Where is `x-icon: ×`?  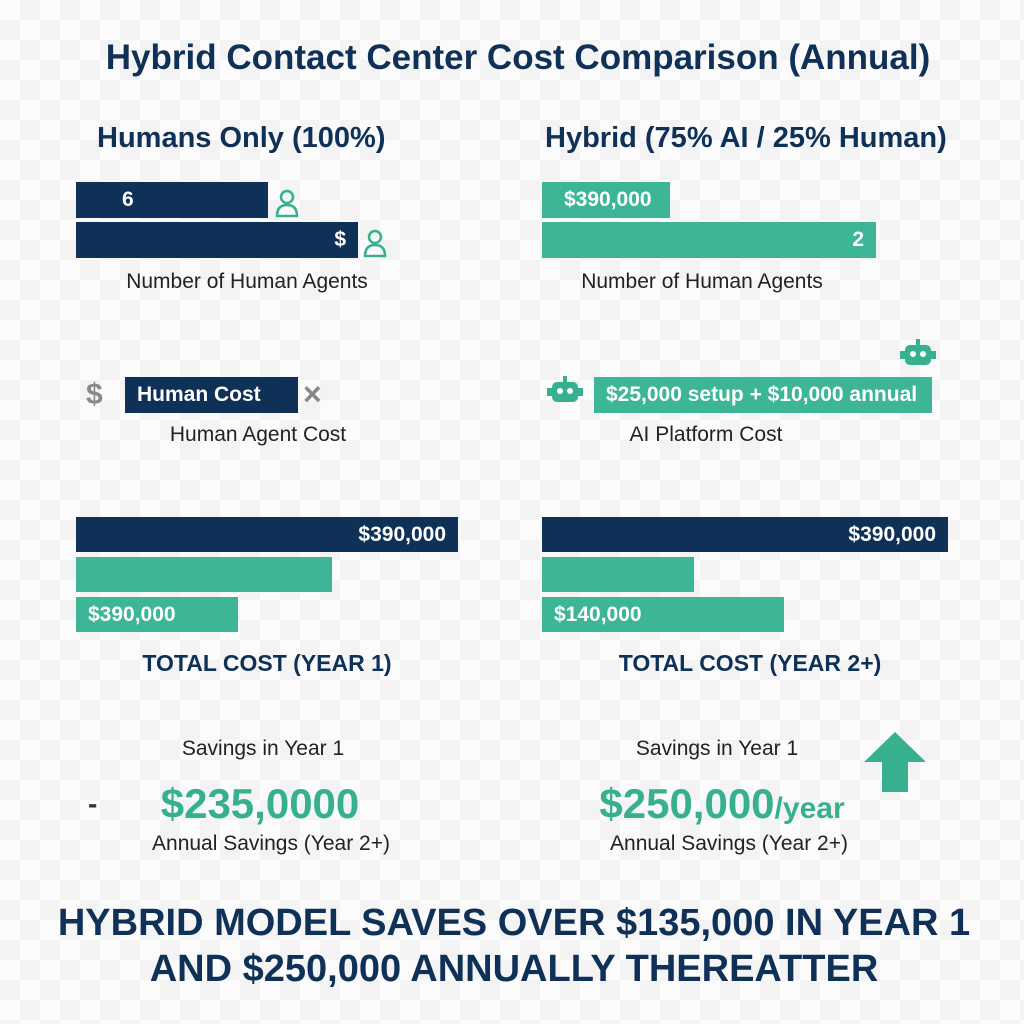
x-icon: × is located at coordinates (312, 394).